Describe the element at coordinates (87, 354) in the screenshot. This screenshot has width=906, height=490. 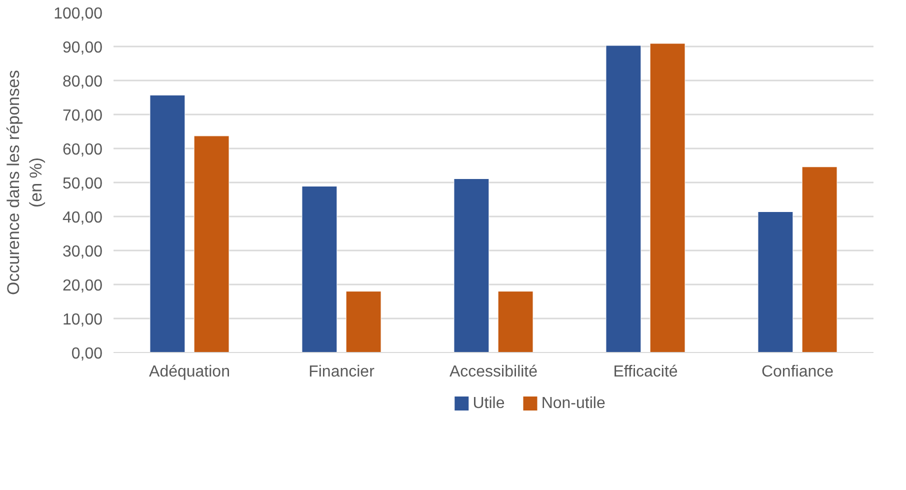
I see `y-tick-label: 0,00` at that location.